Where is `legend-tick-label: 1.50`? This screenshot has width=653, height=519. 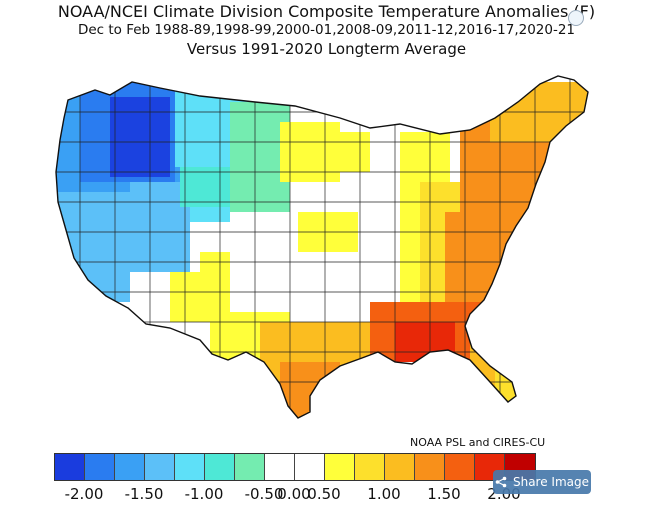 legend-tick-label: 1.50 is located at coordinates (444, 494).